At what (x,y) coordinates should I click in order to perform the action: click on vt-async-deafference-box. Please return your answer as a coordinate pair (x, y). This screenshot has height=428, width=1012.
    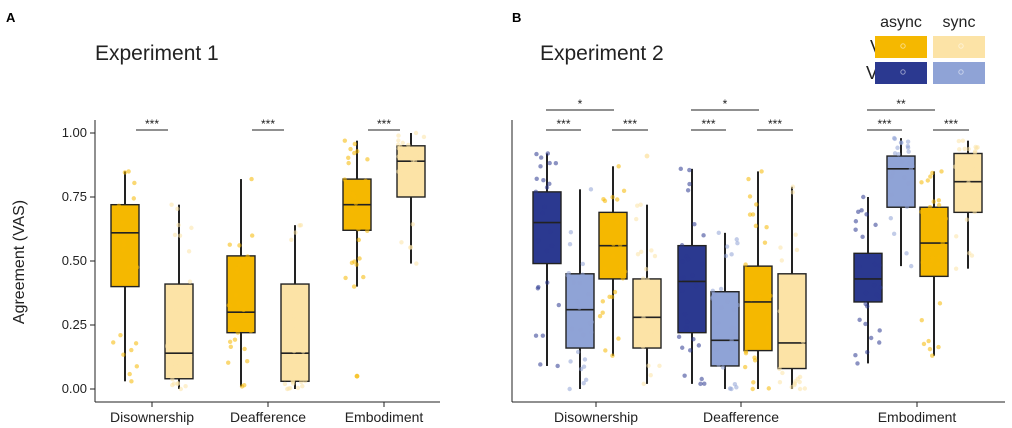
    Looking at the image, I should click on (758, 308).